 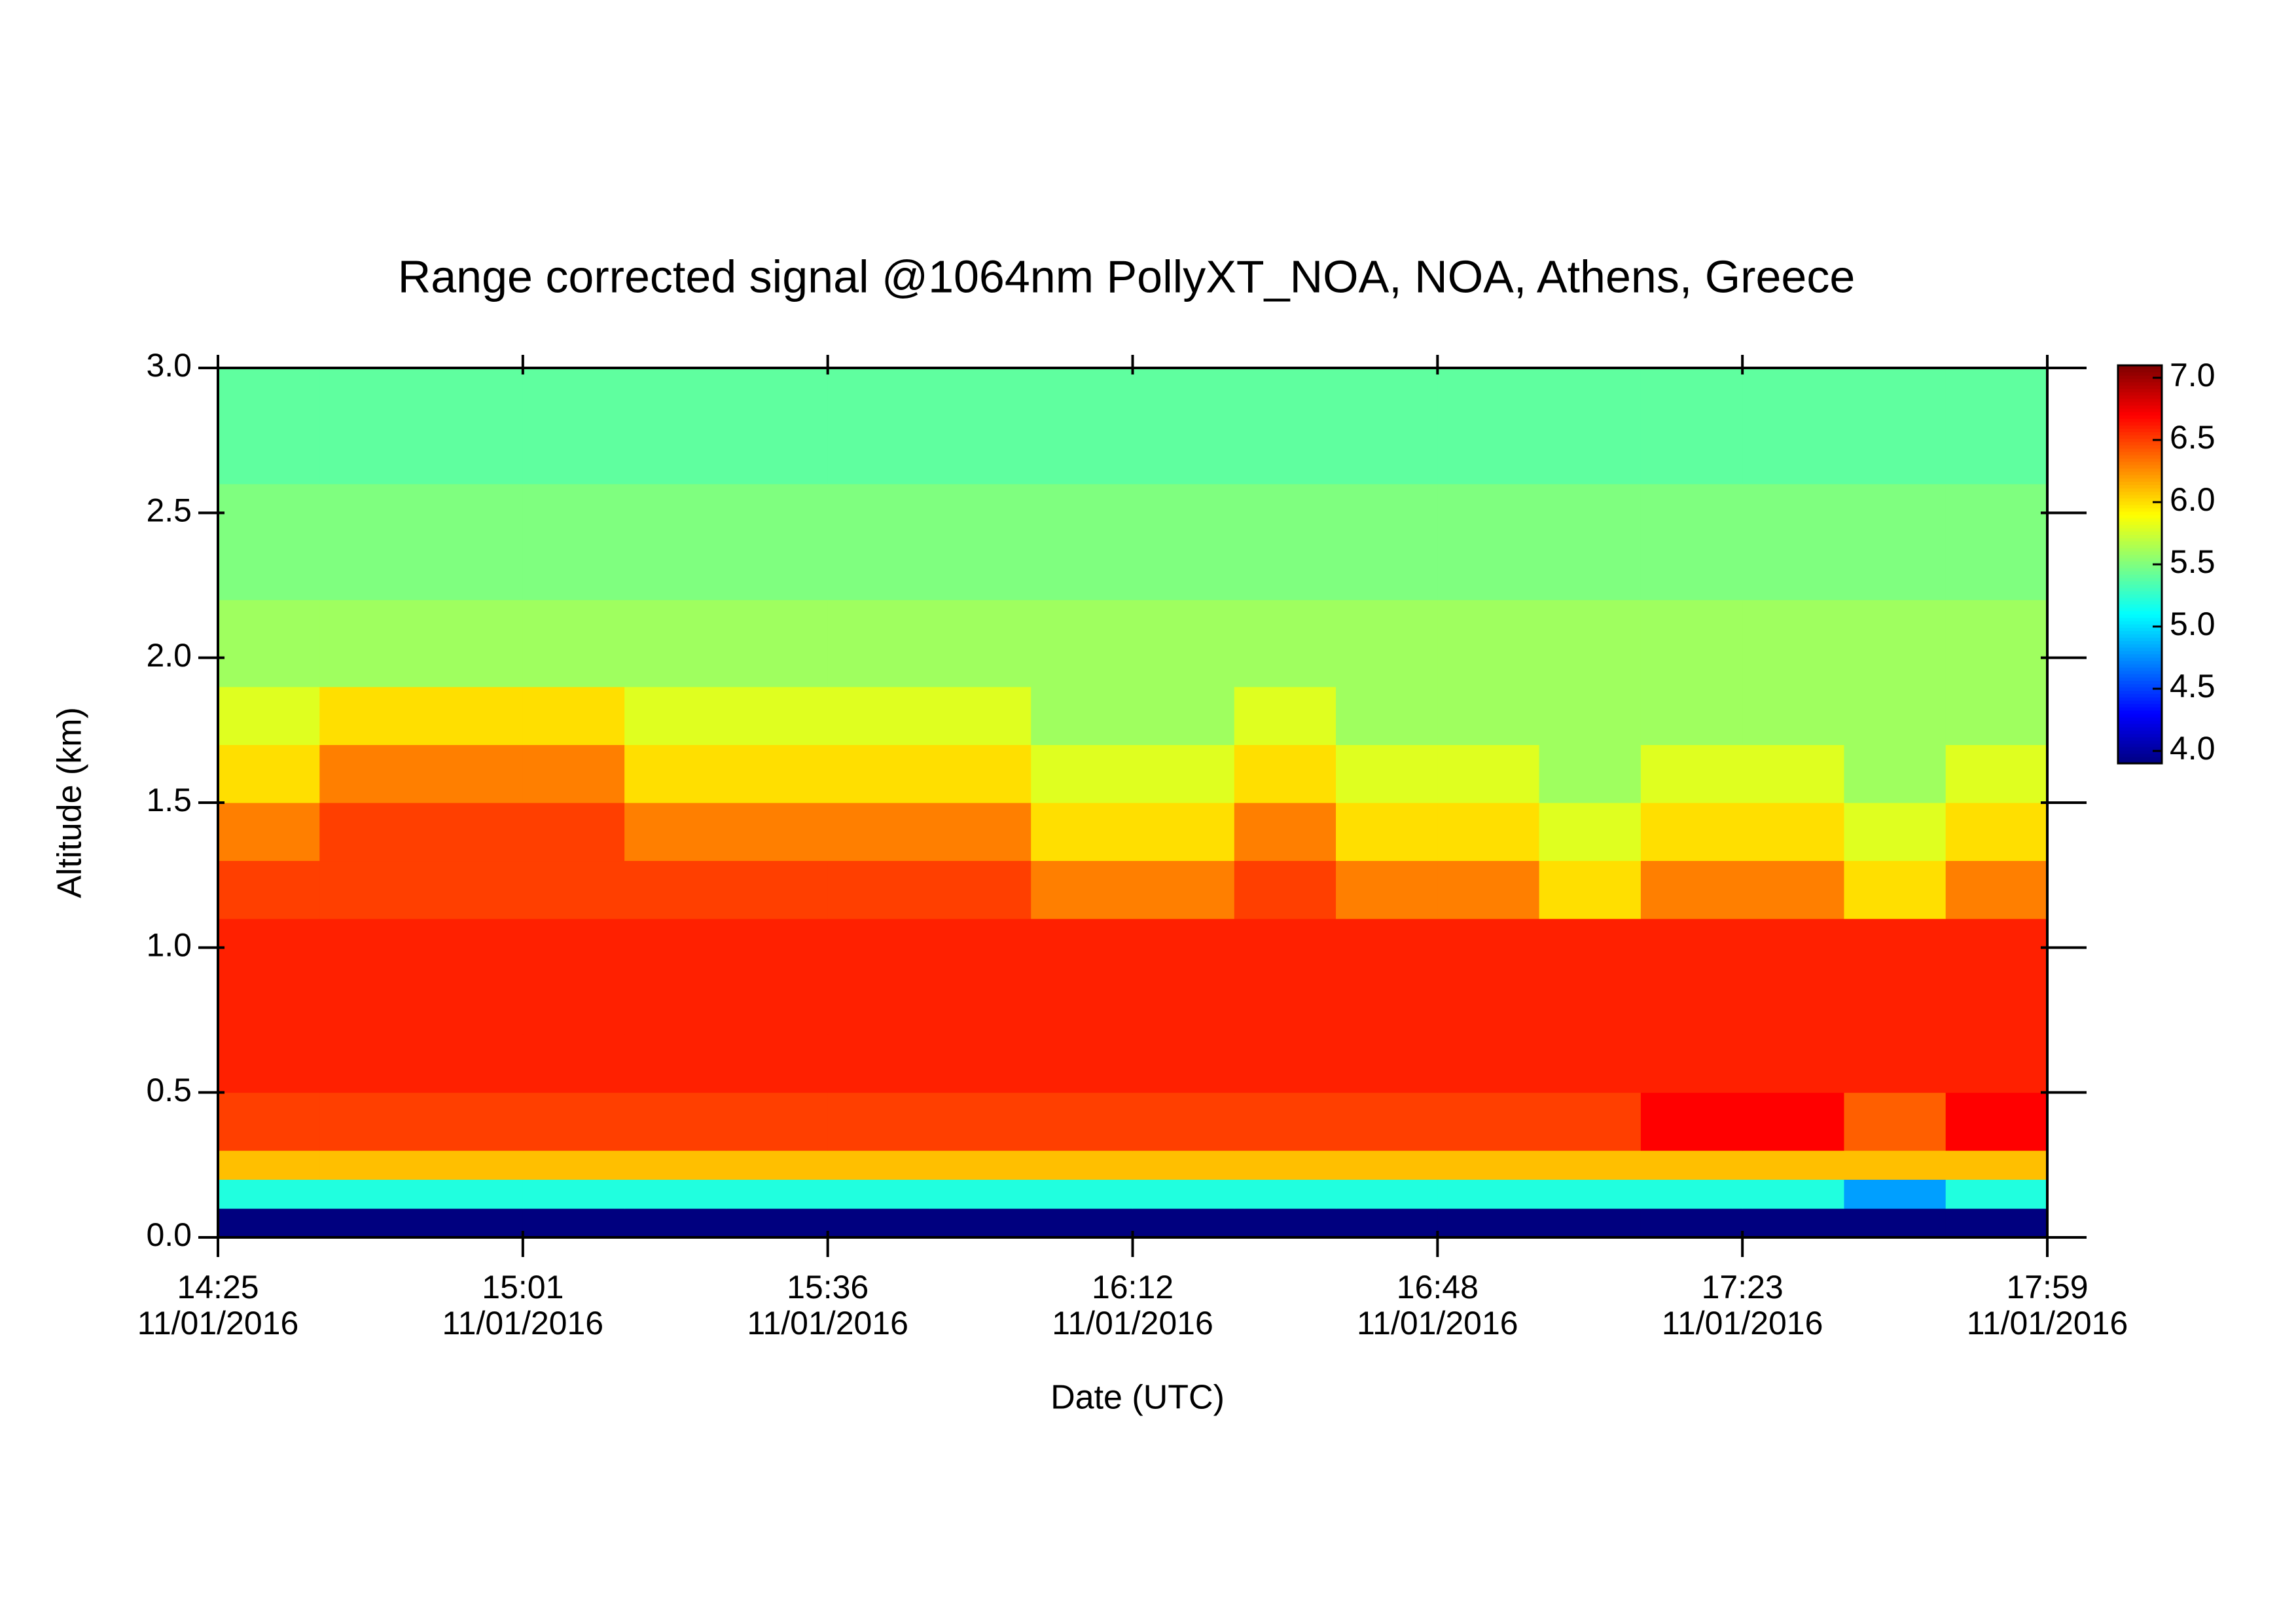 What do you see at coordinates (169, 1234) in the screenshot?
I see `y-tick-label: 0.0` at bounding box center [169, 1234].